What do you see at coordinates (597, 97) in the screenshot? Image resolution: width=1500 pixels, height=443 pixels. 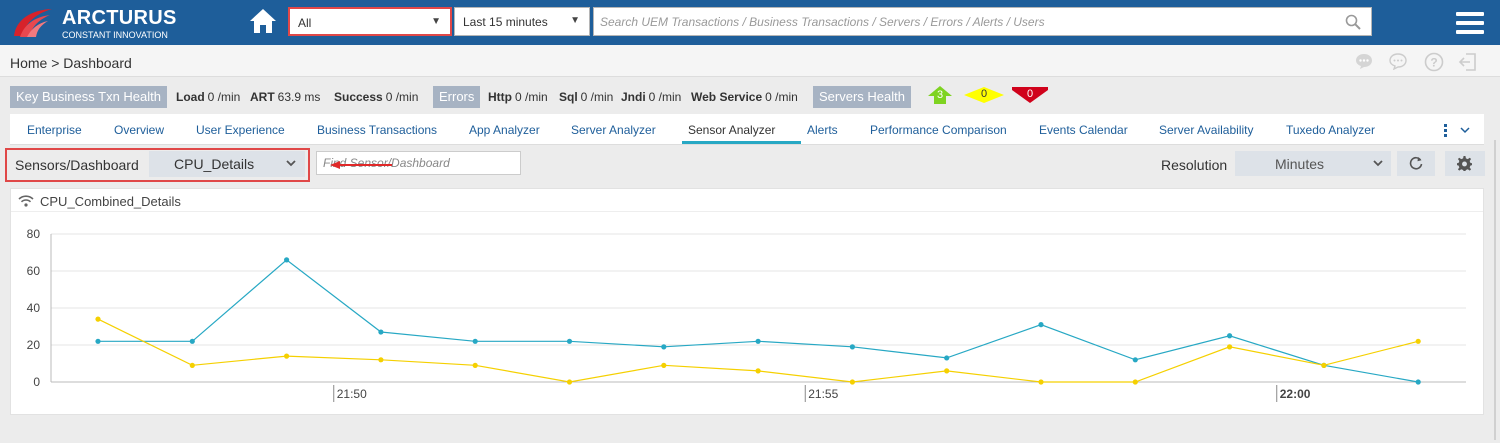 I see `sql-value: 0 /min` at bounding box center [597, 97].